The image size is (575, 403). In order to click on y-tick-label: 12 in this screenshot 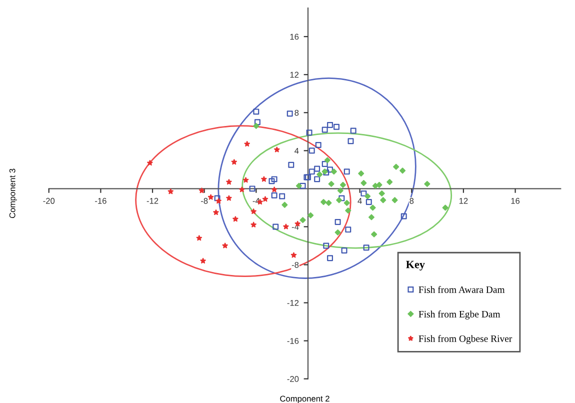, I will do `click(294, 75)`.